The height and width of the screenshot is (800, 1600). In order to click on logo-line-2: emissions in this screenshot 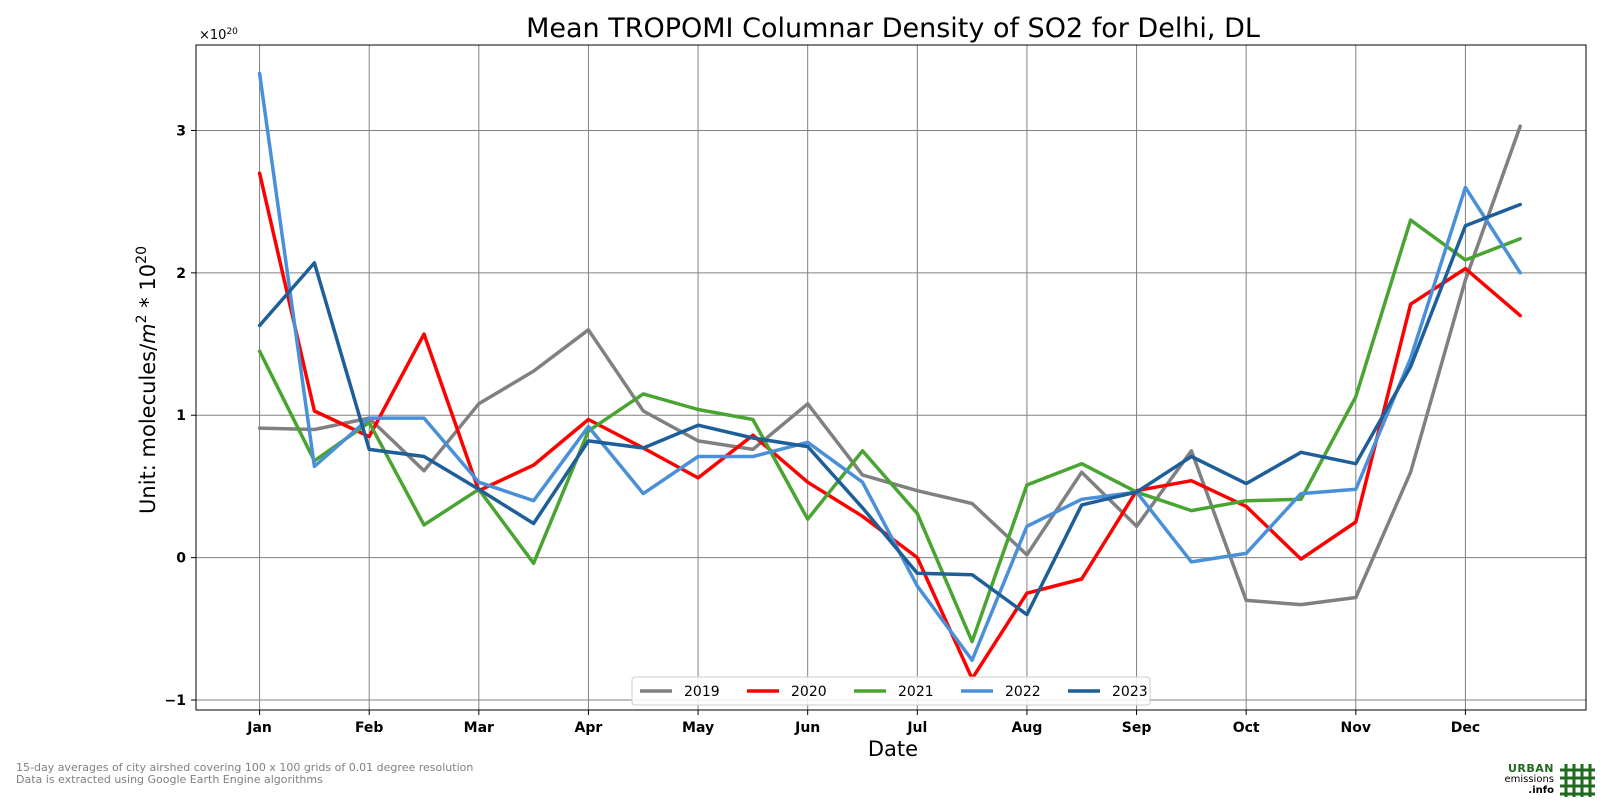, I will do `click(1529, 779)`.